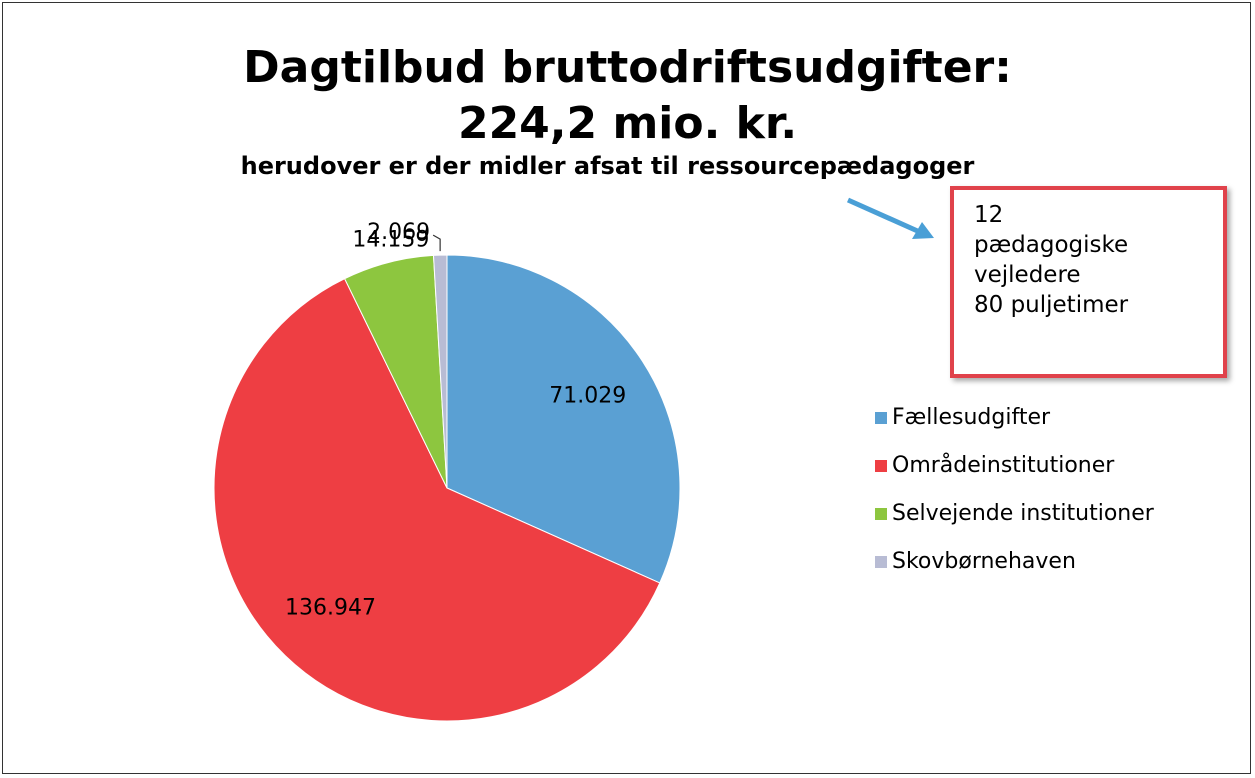 The height and width of the screenshot is (778, 1255). I want to click on legend-label: Områdeinstitutioner, so click(1003, 465).